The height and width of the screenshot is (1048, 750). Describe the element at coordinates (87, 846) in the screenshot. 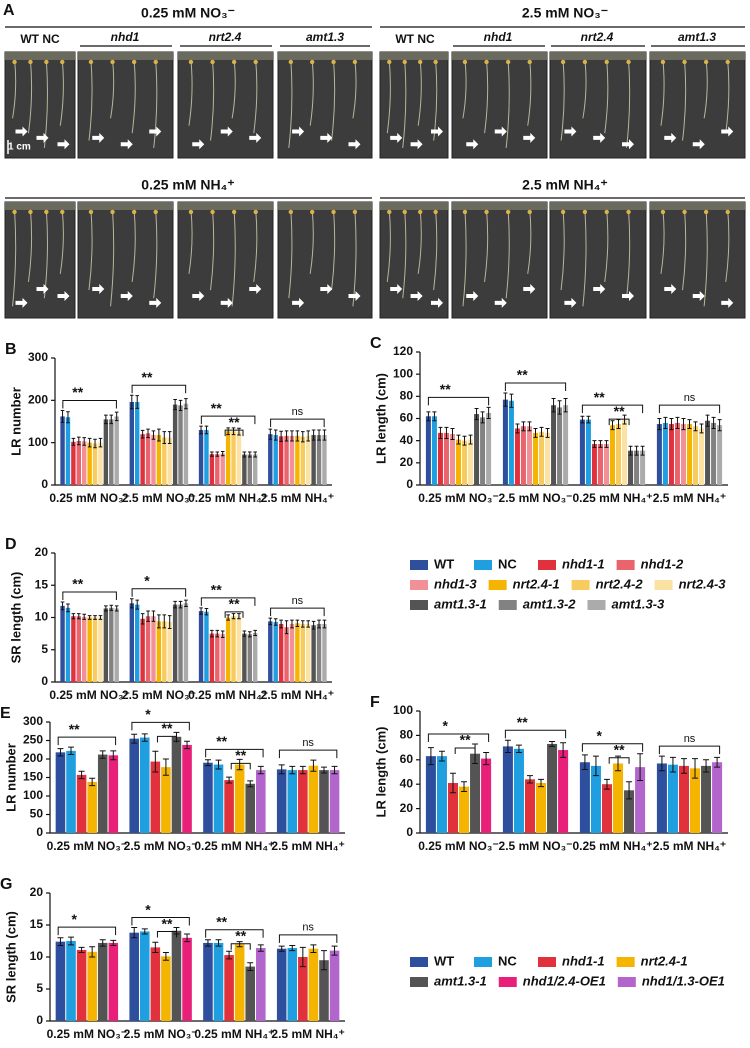

I see `x-tick-label: 0.25 mM NO₃⁻` at that location.